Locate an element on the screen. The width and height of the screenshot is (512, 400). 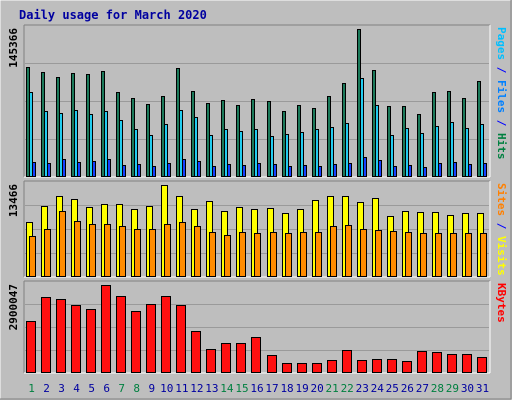
x-tick-label-1: 1 is located at coordinates (31, 388).